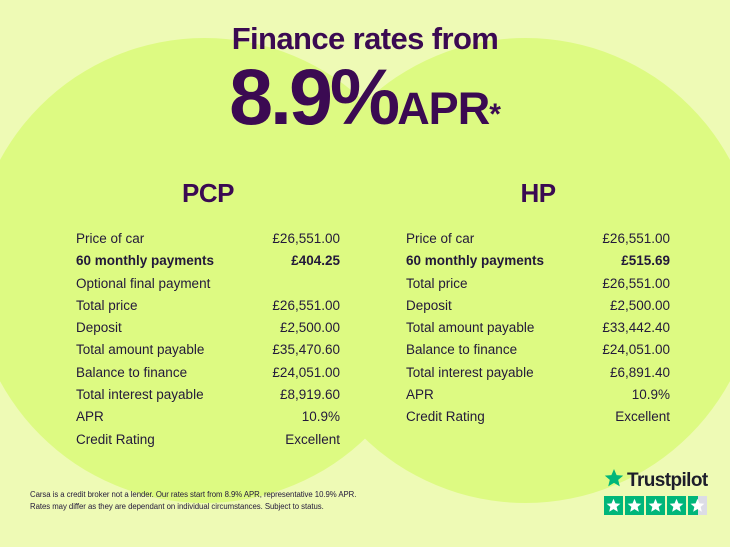 This screenshot has height=547, width=730. I want to click on row-value: £35,470.60, so click(306, 350).